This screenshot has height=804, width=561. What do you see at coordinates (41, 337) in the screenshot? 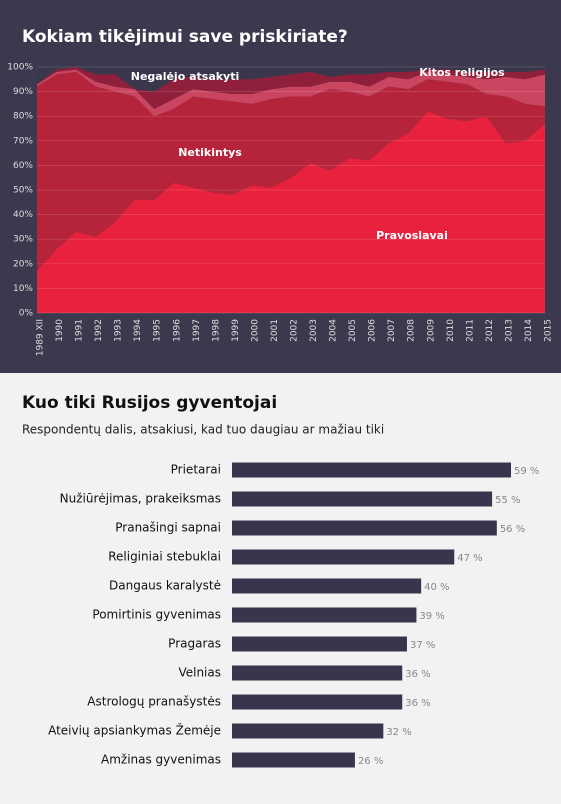
I see `x-tick-label: 1989 XII` at bounding box center [41, 337].